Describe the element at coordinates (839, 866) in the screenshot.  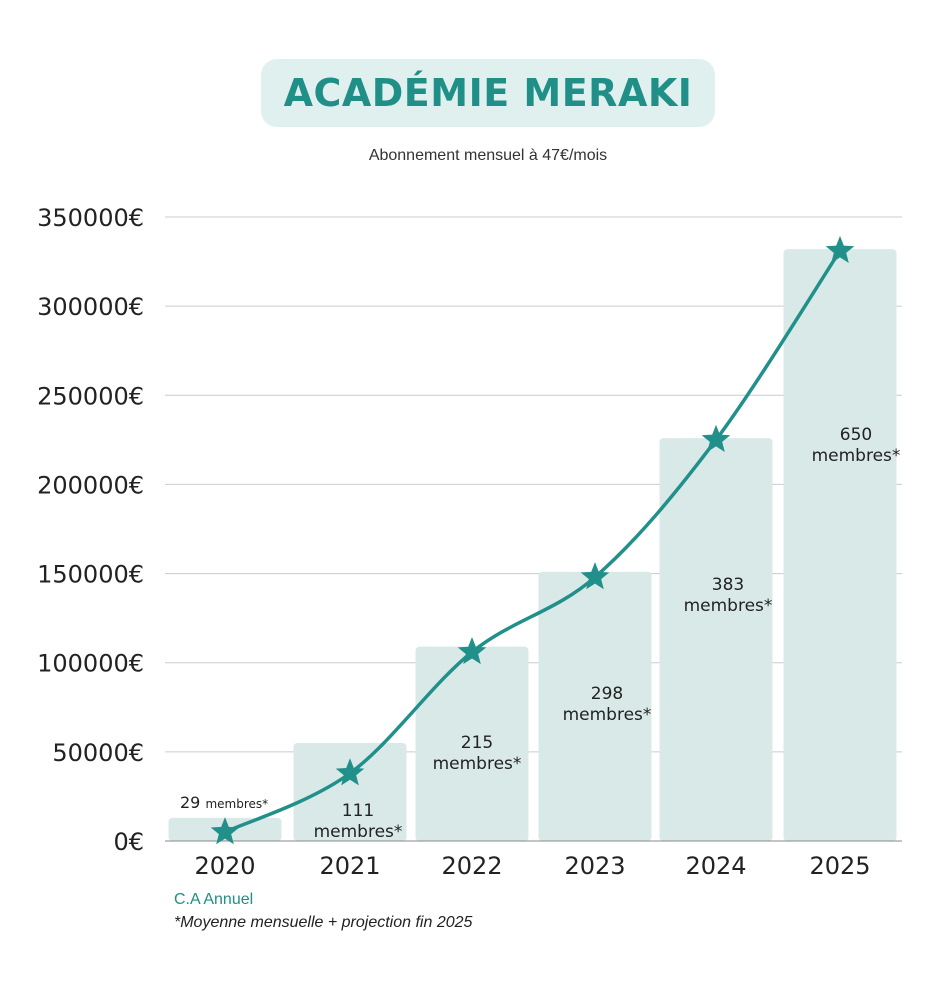
I see `x-tick-label: 2025` at that location.